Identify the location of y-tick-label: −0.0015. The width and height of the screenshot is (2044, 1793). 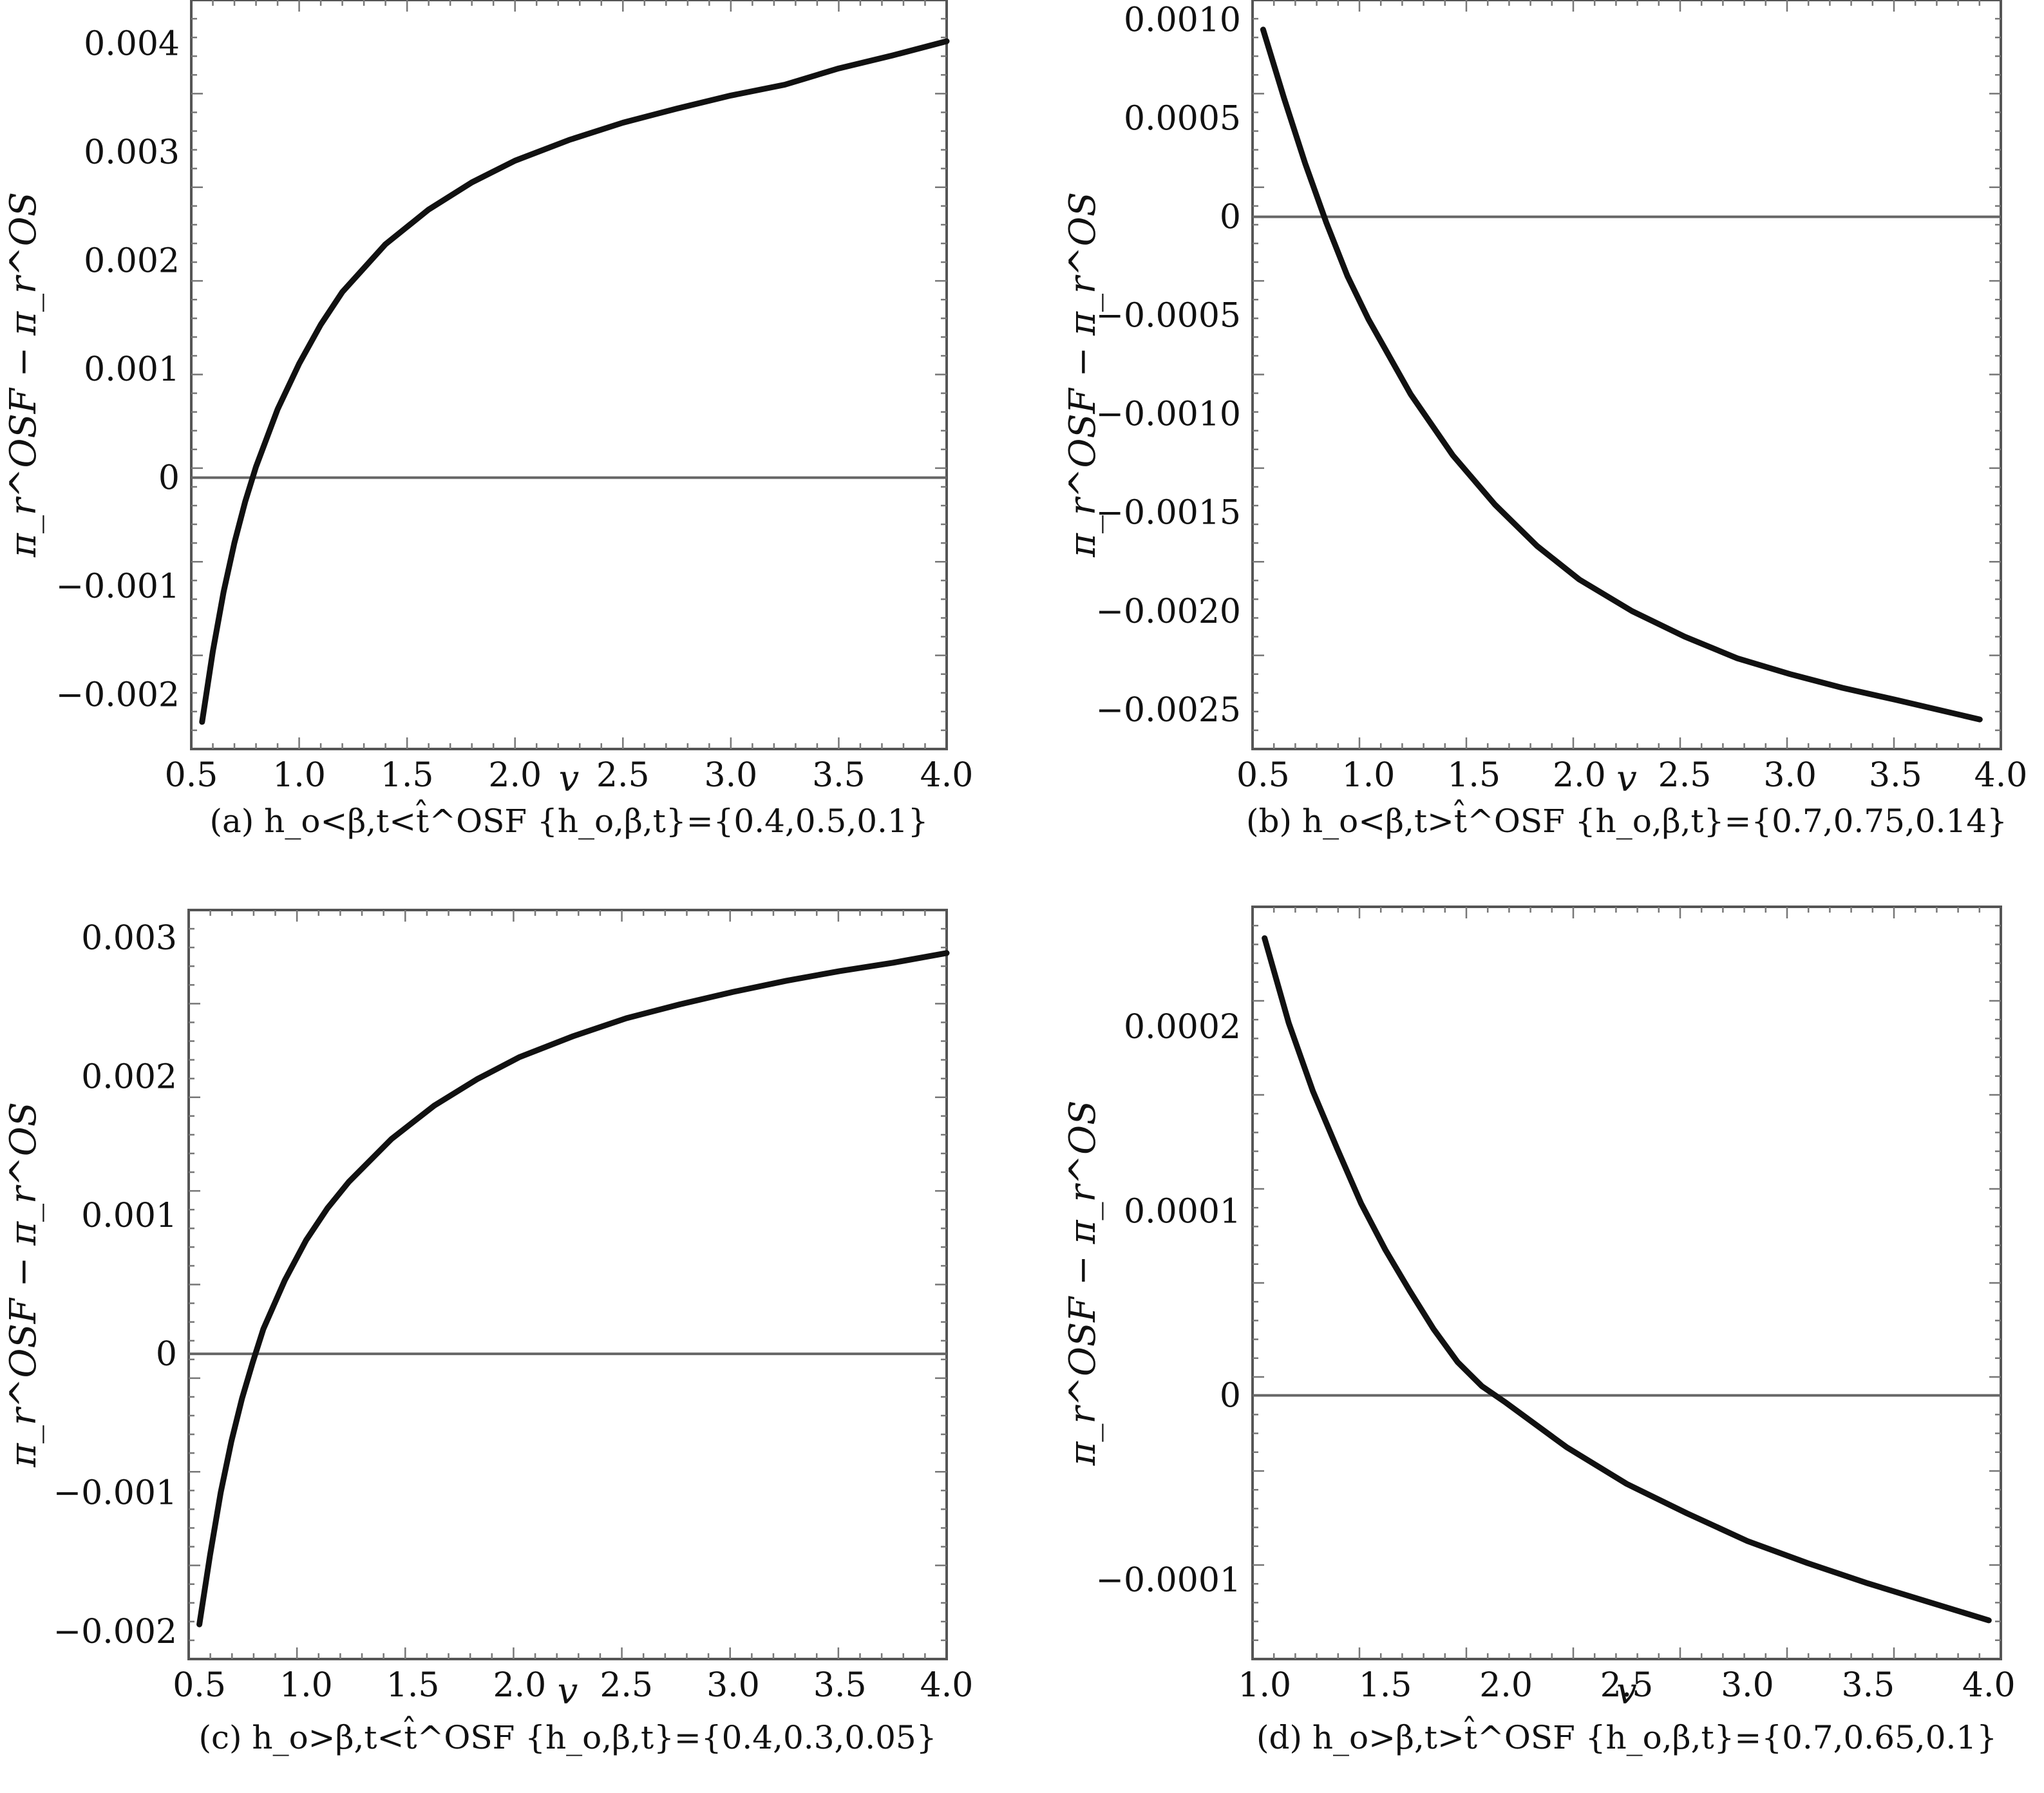
(1168, 513).